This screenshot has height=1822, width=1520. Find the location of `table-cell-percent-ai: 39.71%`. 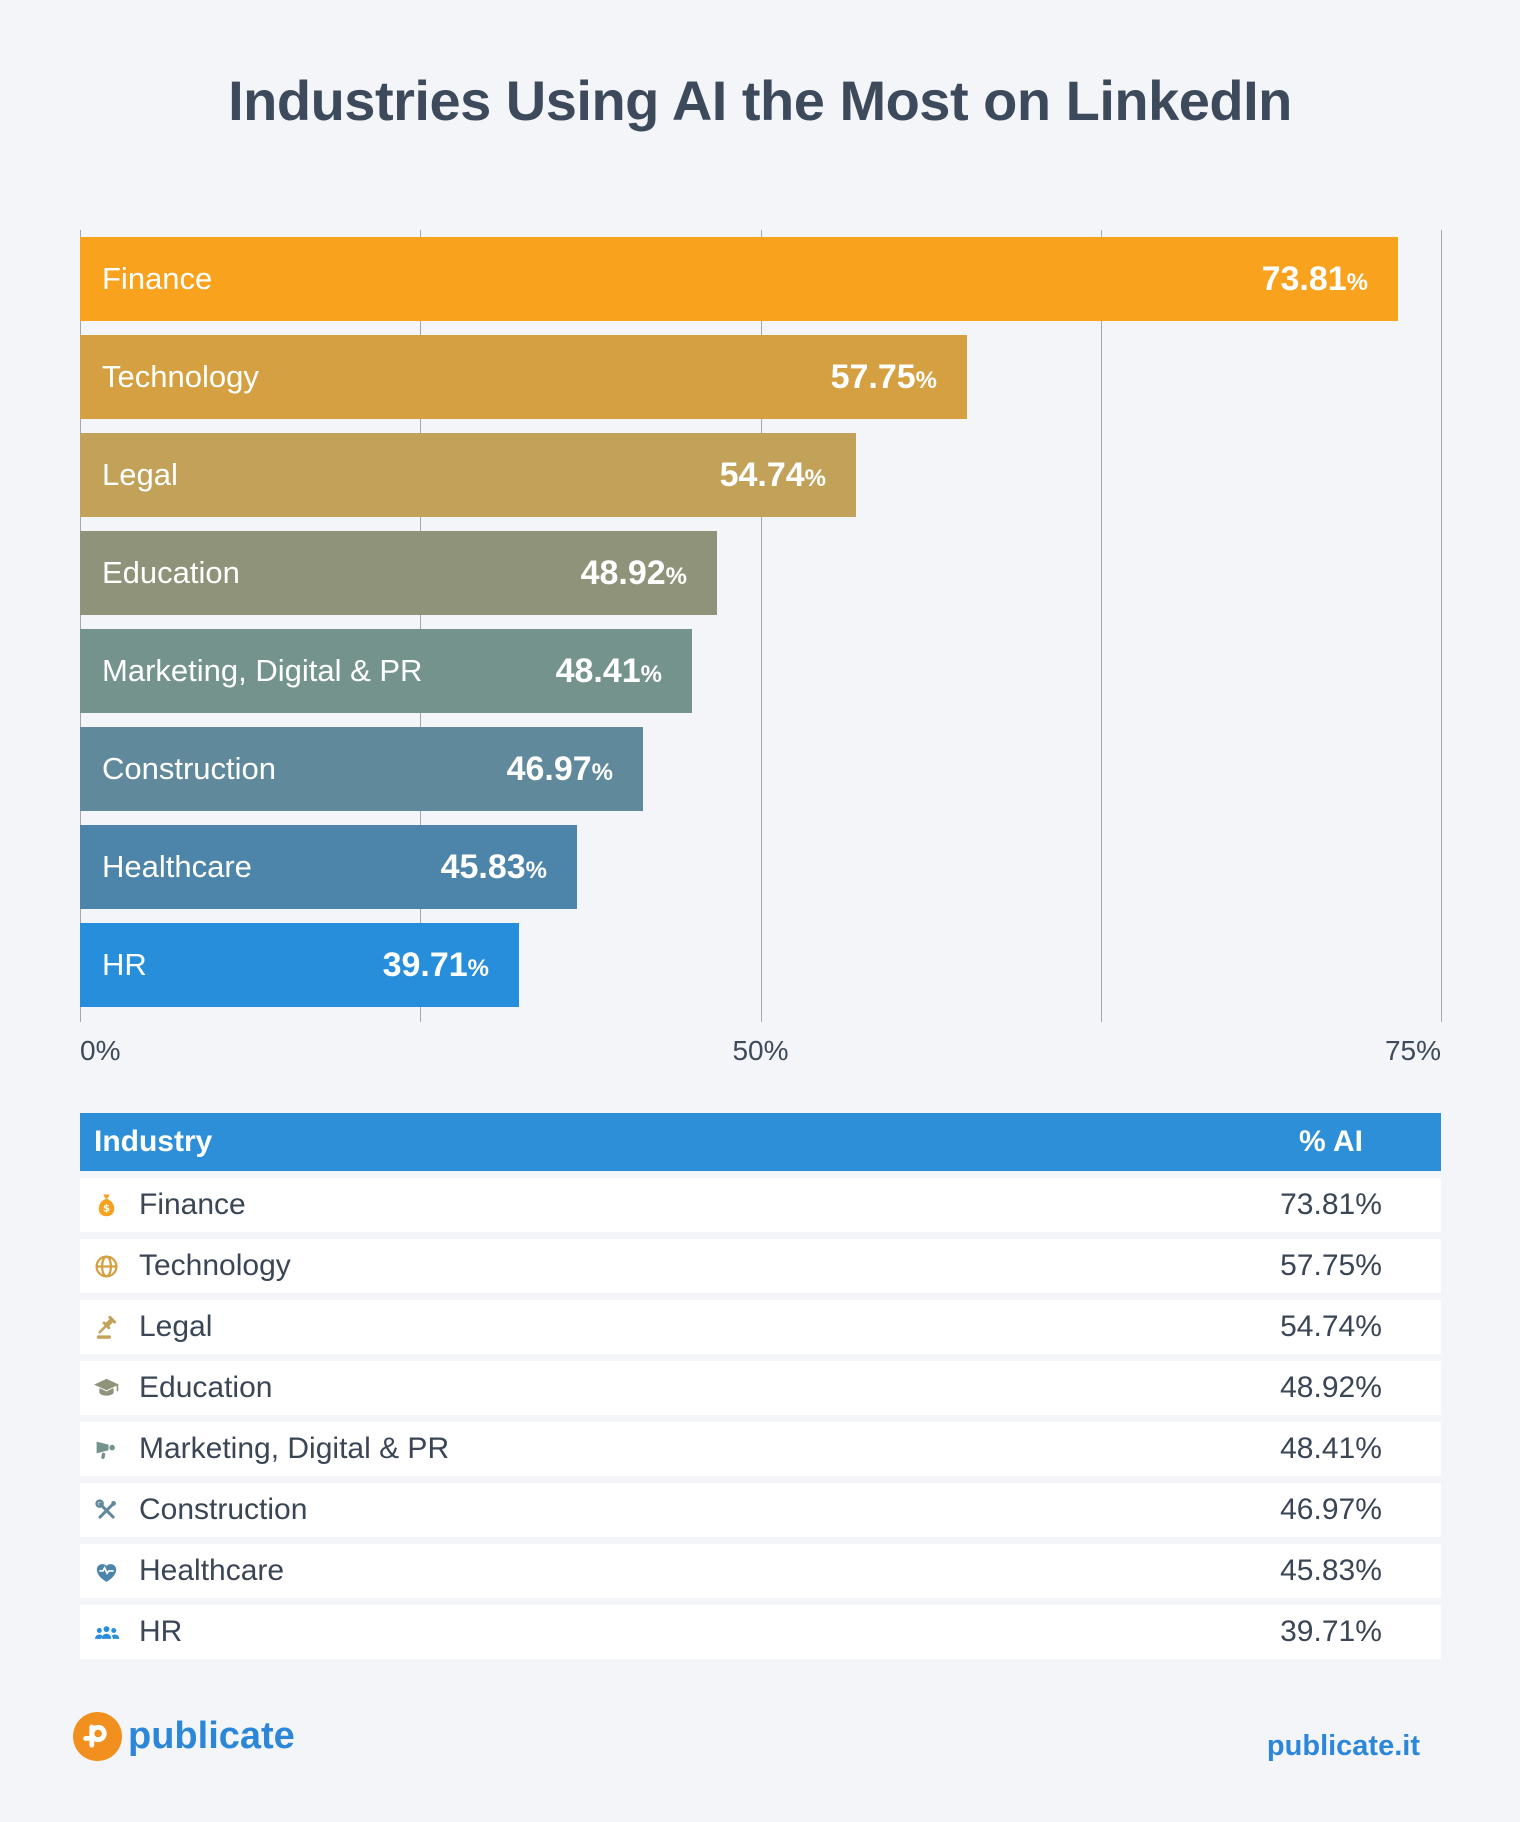

table-cell-percent-ai: 39.71% is located at coordinates (1331, 1631).